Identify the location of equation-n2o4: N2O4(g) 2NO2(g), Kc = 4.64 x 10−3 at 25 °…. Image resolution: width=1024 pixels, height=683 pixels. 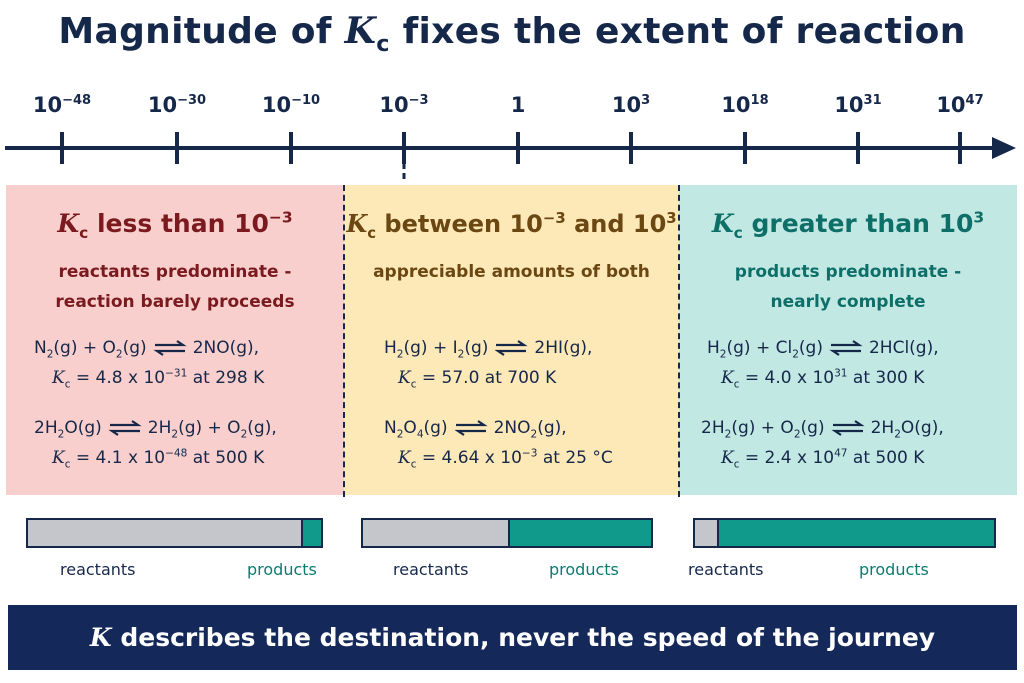
(498, 444).